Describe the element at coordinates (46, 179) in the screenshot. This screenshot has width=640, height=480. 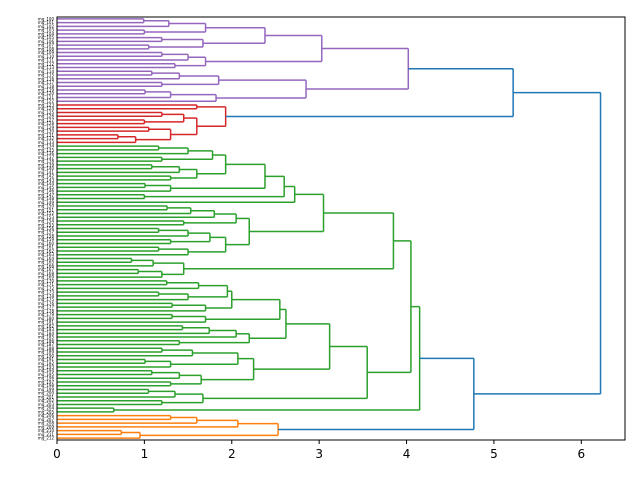
I see `leaf-label: mg_143` at that location.